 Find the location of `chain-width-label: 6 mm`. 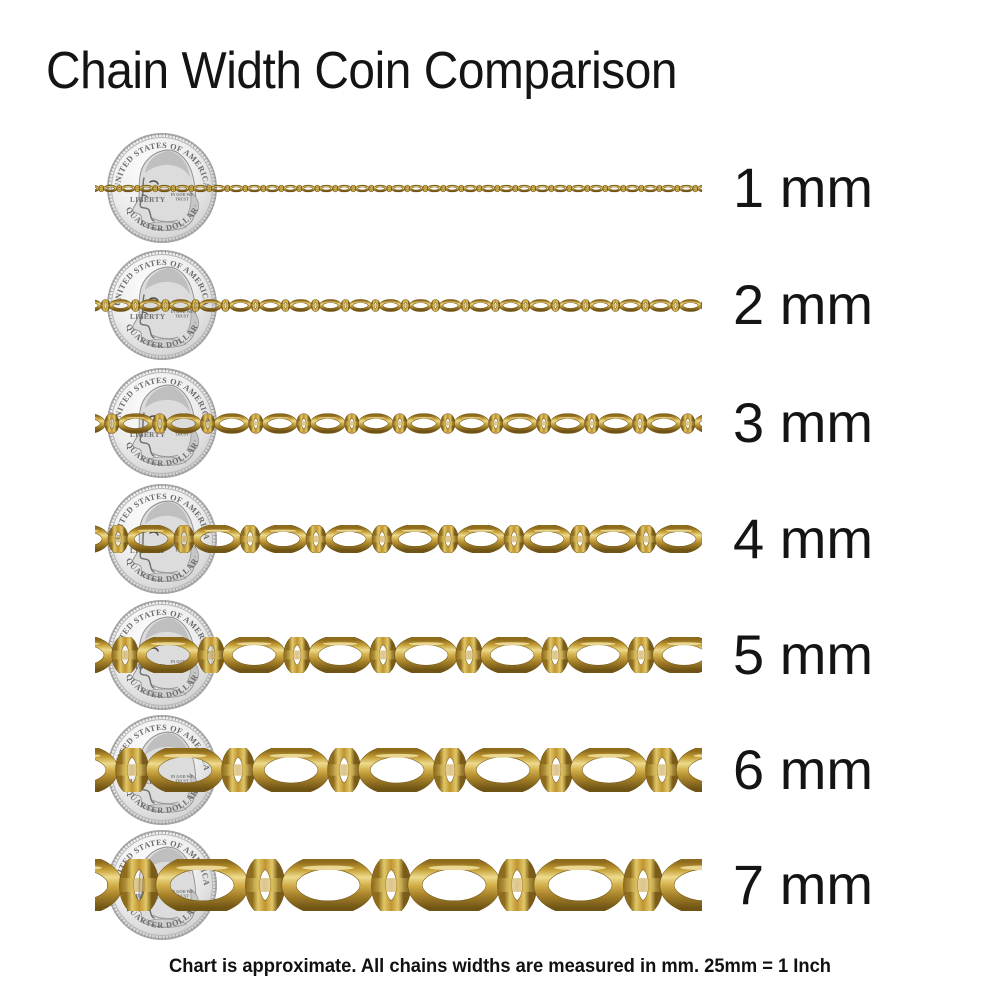

chain-width-label: 6 mm is located at coordinates (803, 769).